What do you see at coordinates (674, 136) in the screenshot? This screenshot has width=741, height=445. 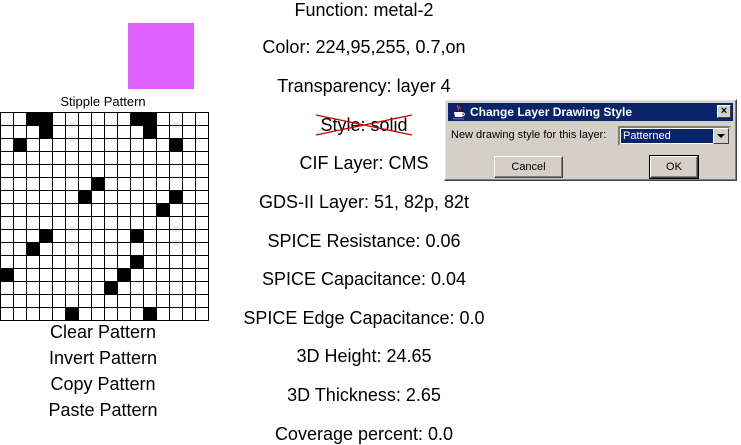 I see `drawing-style-select: Patterned` at bounding box center [674, 136].